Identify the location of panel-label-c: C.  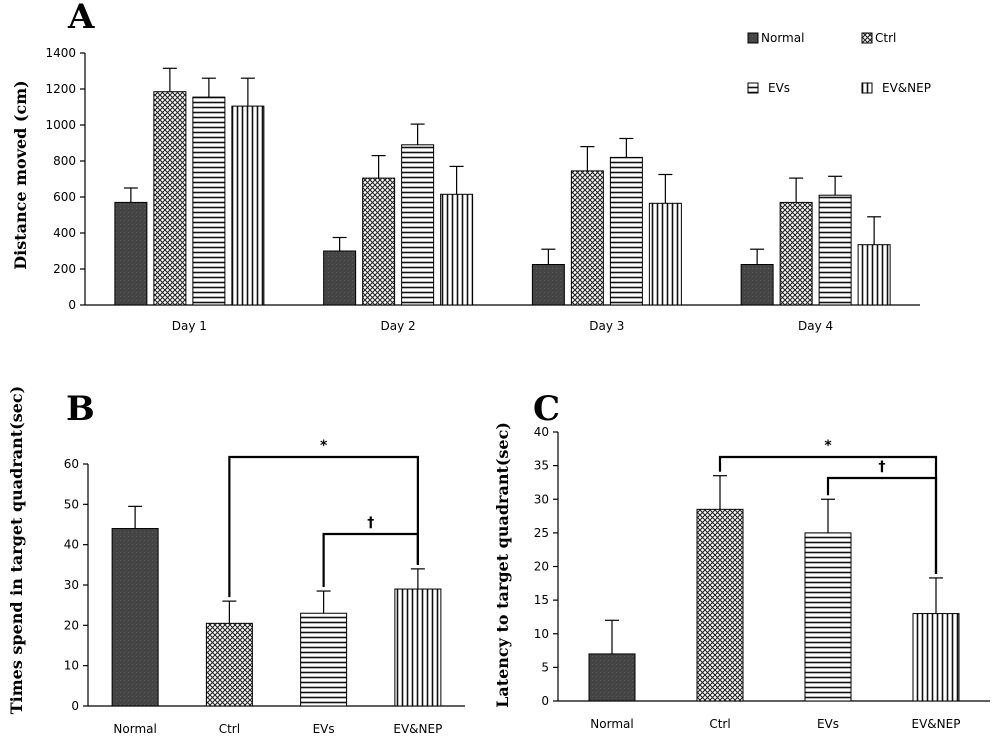
(546, 409).